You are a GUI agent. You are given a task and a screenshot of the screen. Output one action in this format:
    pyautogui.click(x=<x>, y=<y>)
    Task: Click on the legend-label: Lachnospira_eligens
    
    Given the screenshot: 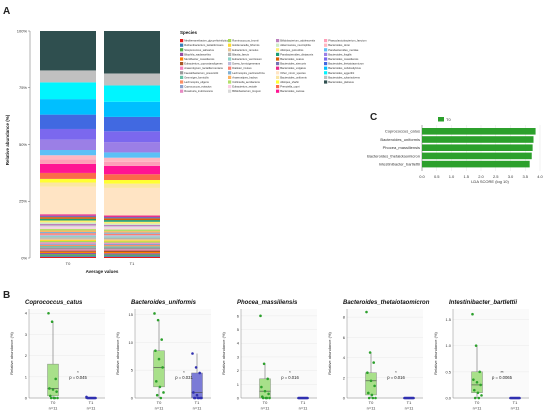 What is the action you would take?
    pyautogui.click(x=196, y=82)
    